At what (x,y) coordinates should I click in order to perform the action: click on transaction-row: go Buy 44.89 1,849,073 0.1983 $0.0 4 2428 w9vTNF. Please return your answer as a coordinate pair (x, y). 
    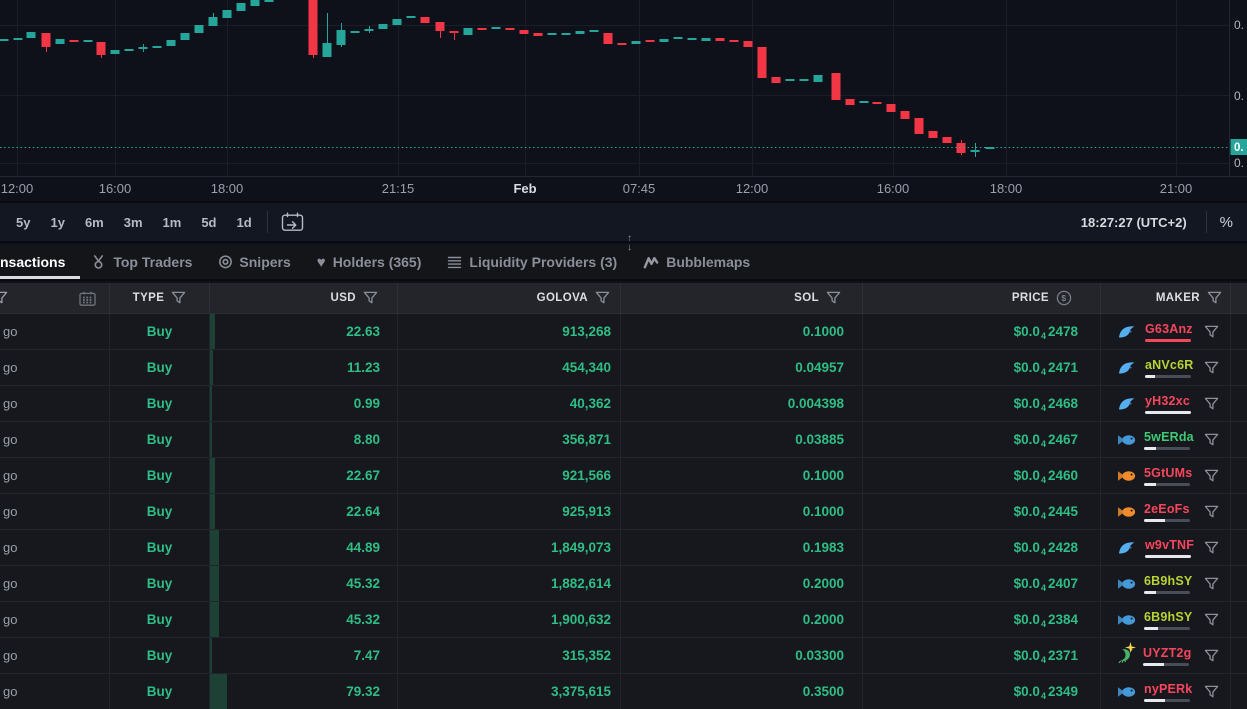
    Looking at the image, I should click on (623, 548).